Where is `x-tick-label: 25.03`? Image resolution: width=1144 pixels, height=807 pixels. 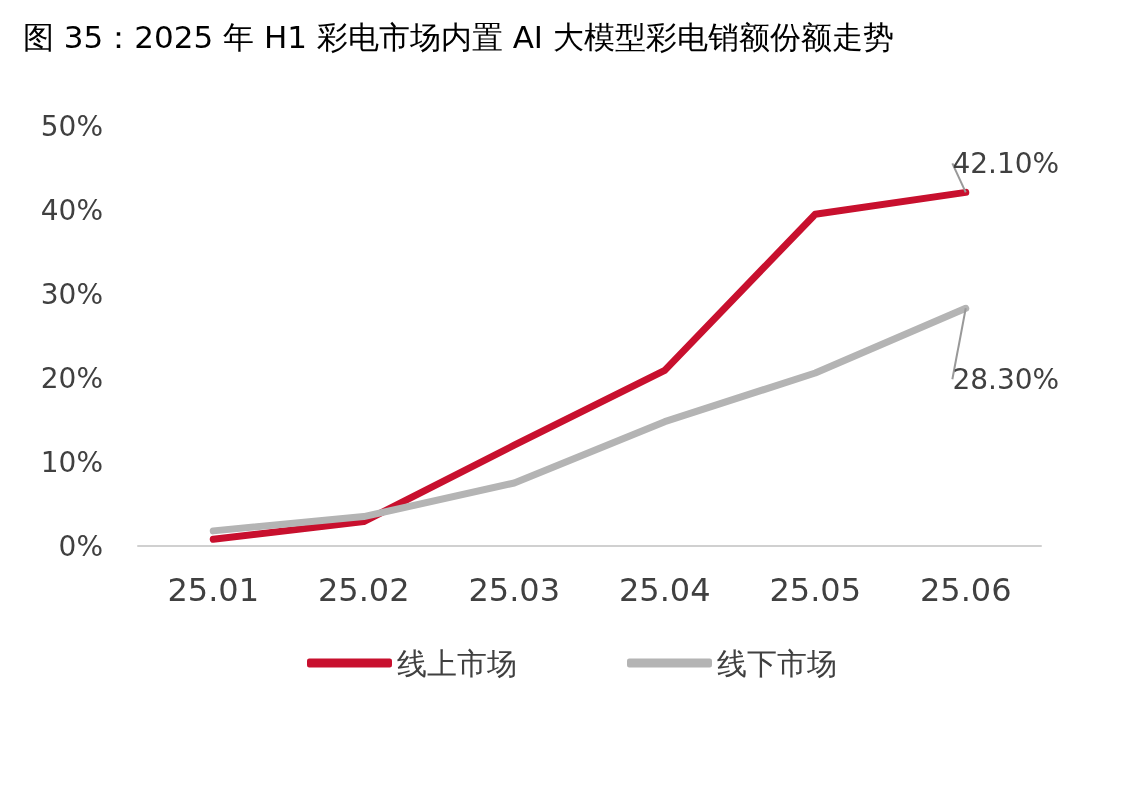
x-tick-label: 25.03 is located at coordinates (514, 590).